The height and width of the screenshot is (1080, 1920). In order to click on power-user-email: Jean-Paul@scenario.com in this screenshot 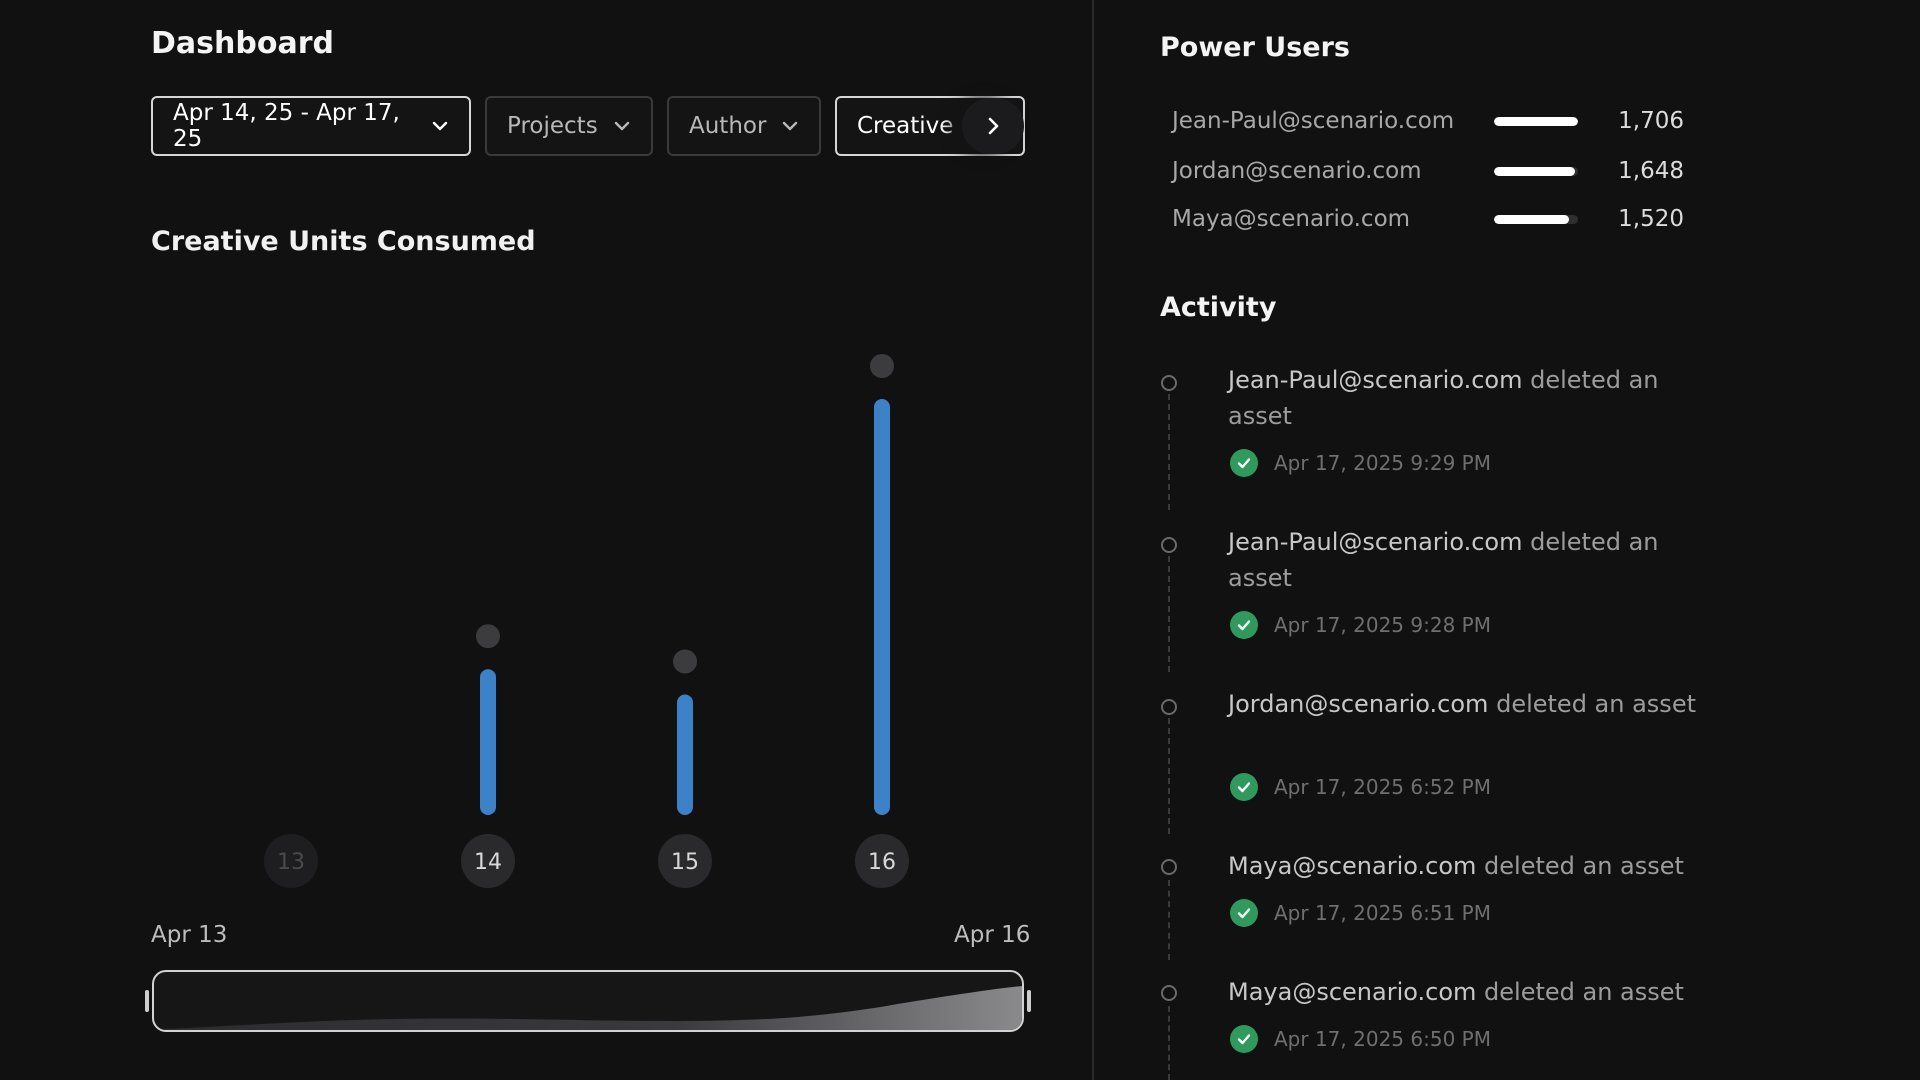, I will do `click(1313, 121)`.